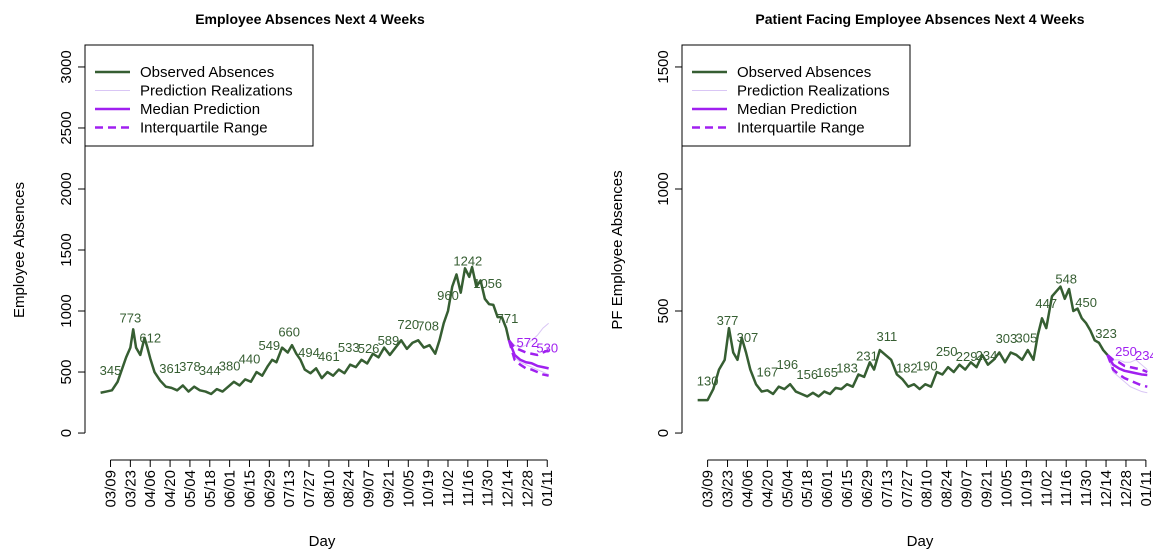 The image size is (1153, 551). Describe the element at coordinates (508, 318) in the screenshot. I see `data-label: 771` at that location.